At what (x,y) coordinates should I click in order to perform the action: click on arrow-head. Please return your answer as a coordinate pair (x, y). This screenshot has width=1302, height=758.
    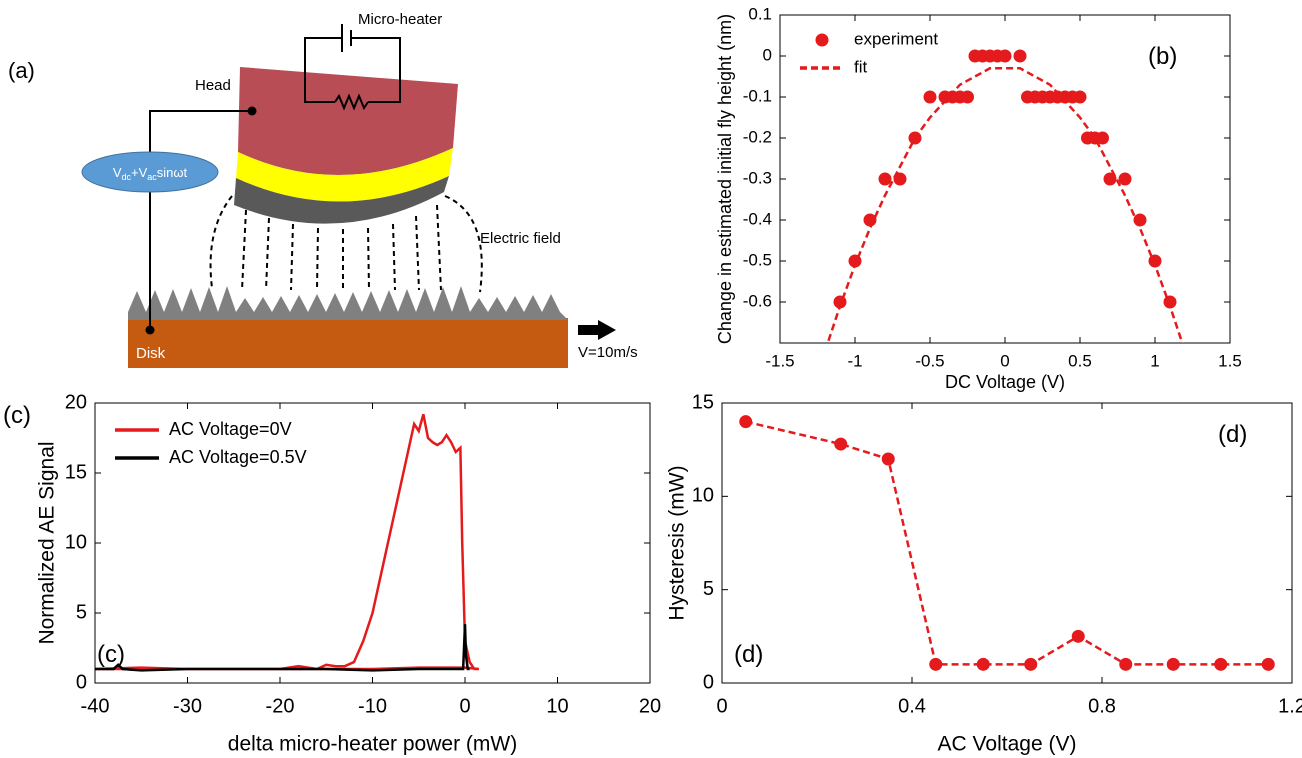
    Looking at the image, I should click on (607, 330).